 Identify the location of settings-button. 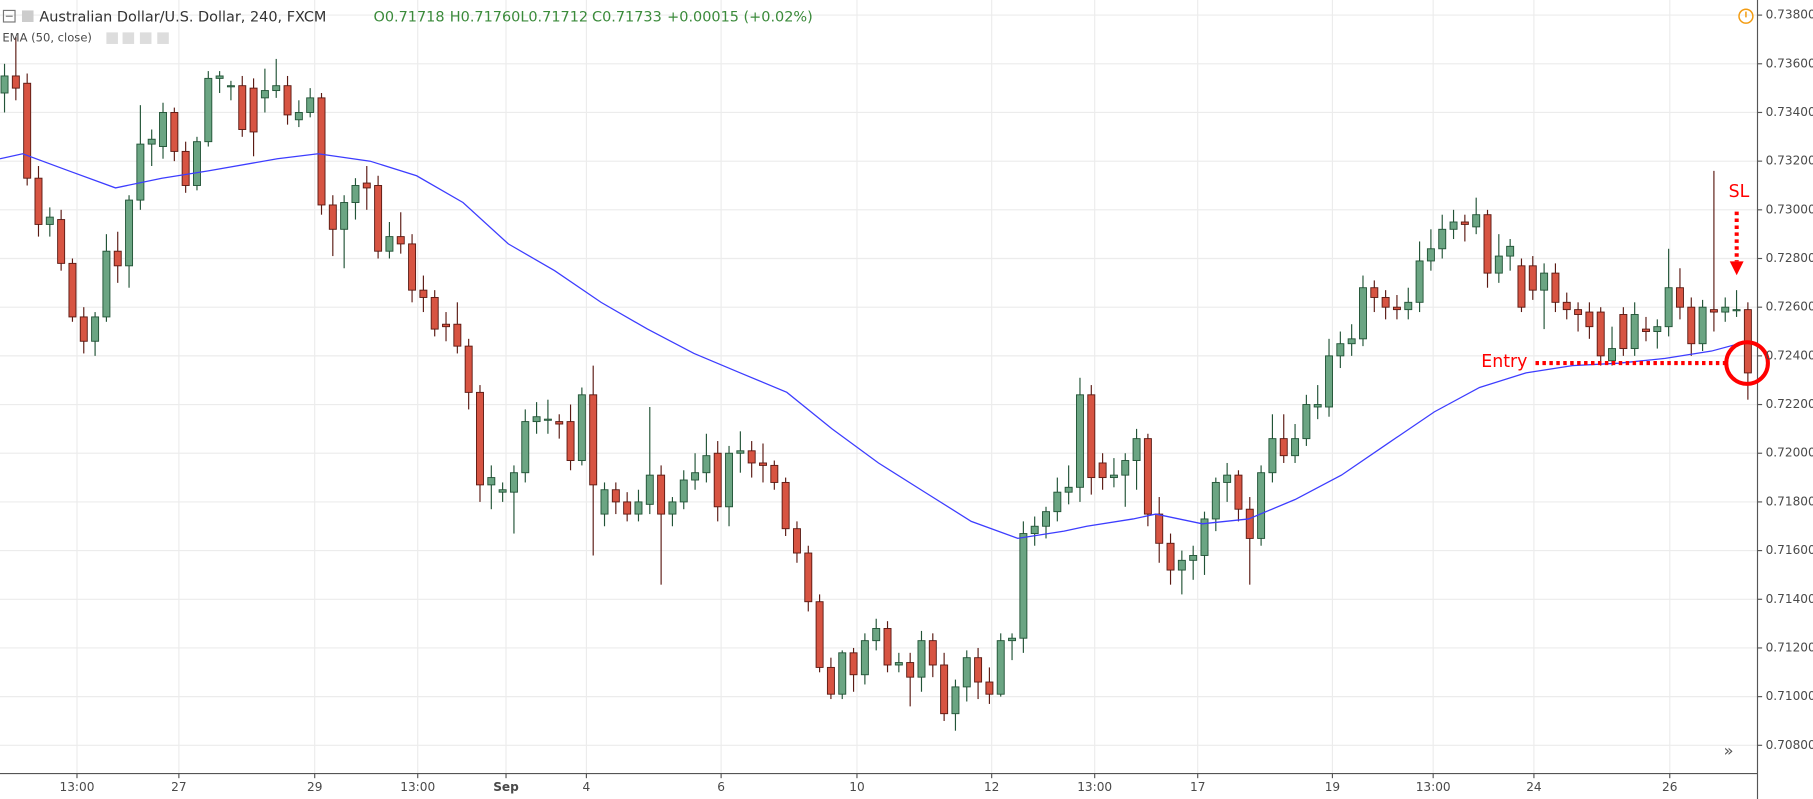
(128, 38).